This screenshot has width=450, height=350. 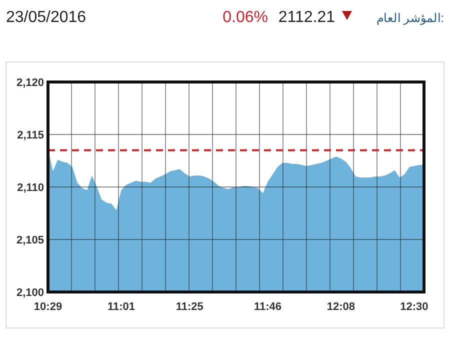 I want to click on y-tick: 2,120, so click(x=30, y=83).